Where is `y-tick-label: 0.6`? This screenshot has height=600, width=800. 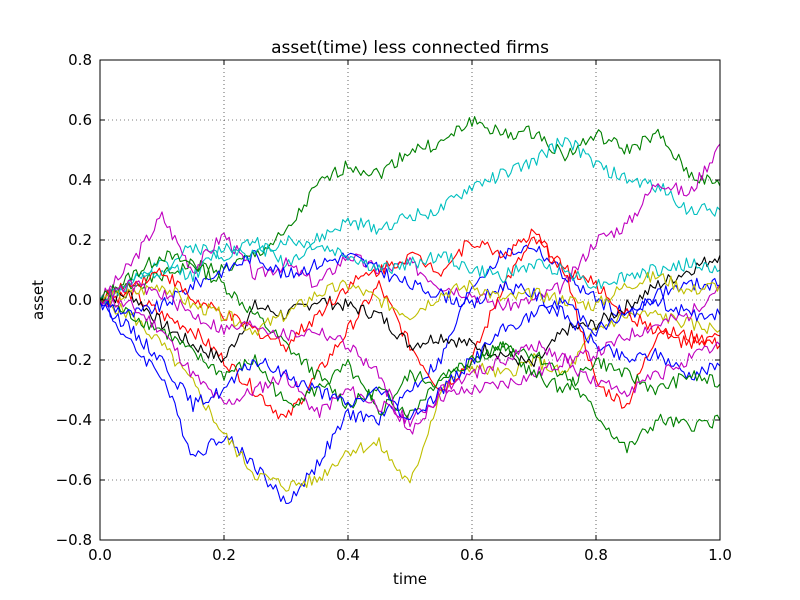 y-tick-label: 0.6 is located at coordinates (80, 120).